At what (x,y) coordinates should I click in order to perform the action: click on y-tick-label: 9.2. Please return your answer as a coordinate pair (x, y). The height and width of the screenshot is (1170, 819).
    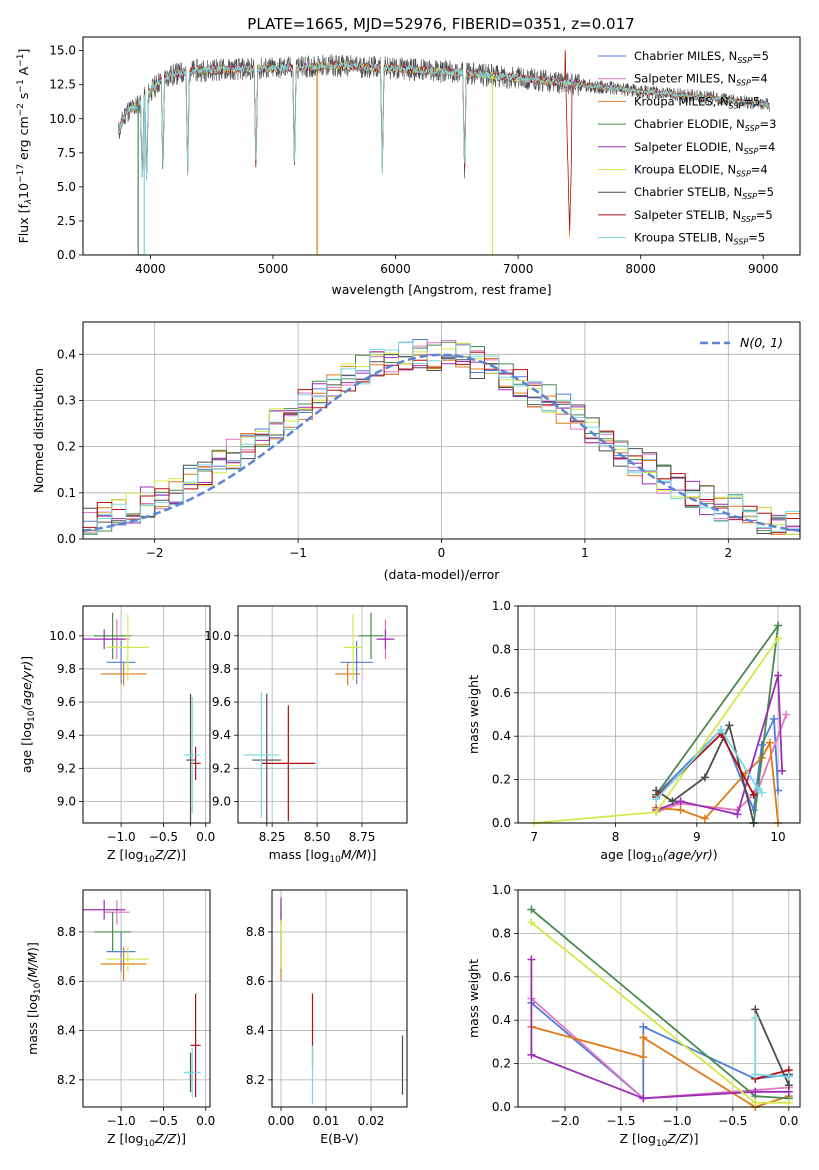
    Looking at the image, I should click on (66, 768).